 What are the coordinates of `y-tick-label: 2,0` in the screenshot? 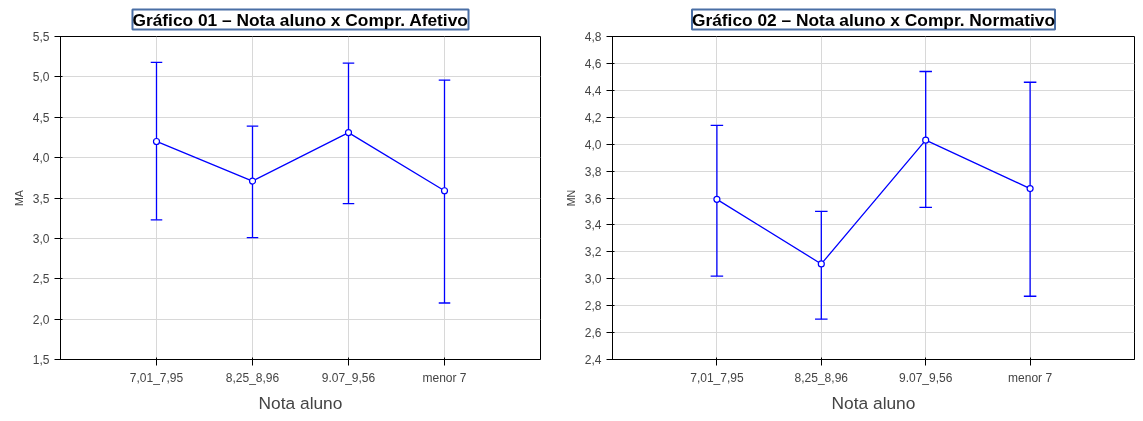 It's located at (41, 319).